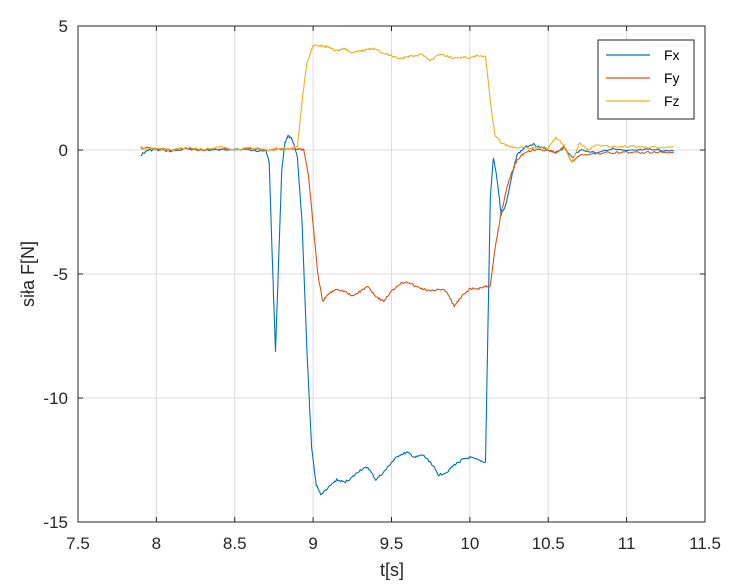  Describe the element at coordinates (63, 26) in the screenshot. I see `y-tick-label: 5` at that location.